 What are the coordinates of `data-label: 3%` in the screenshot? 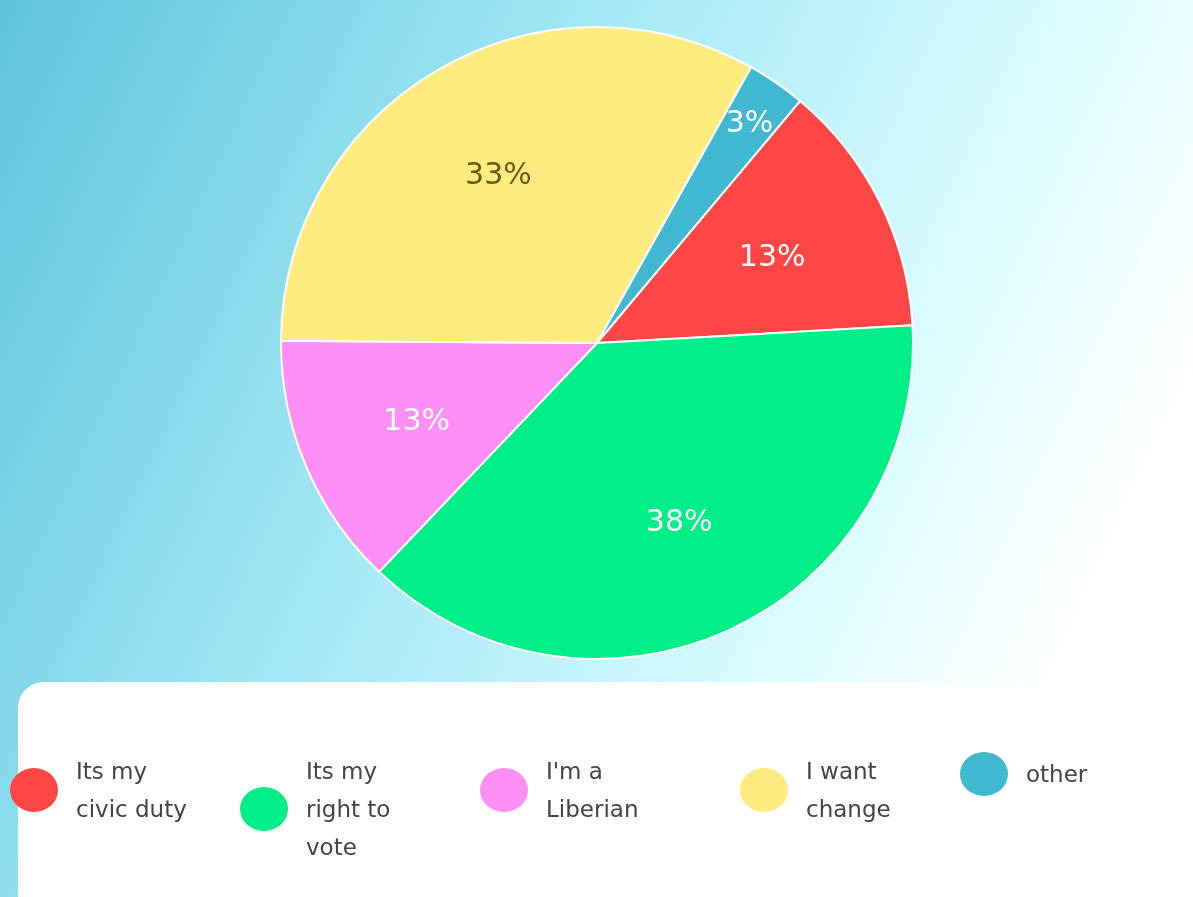 It's located at (749, 122).